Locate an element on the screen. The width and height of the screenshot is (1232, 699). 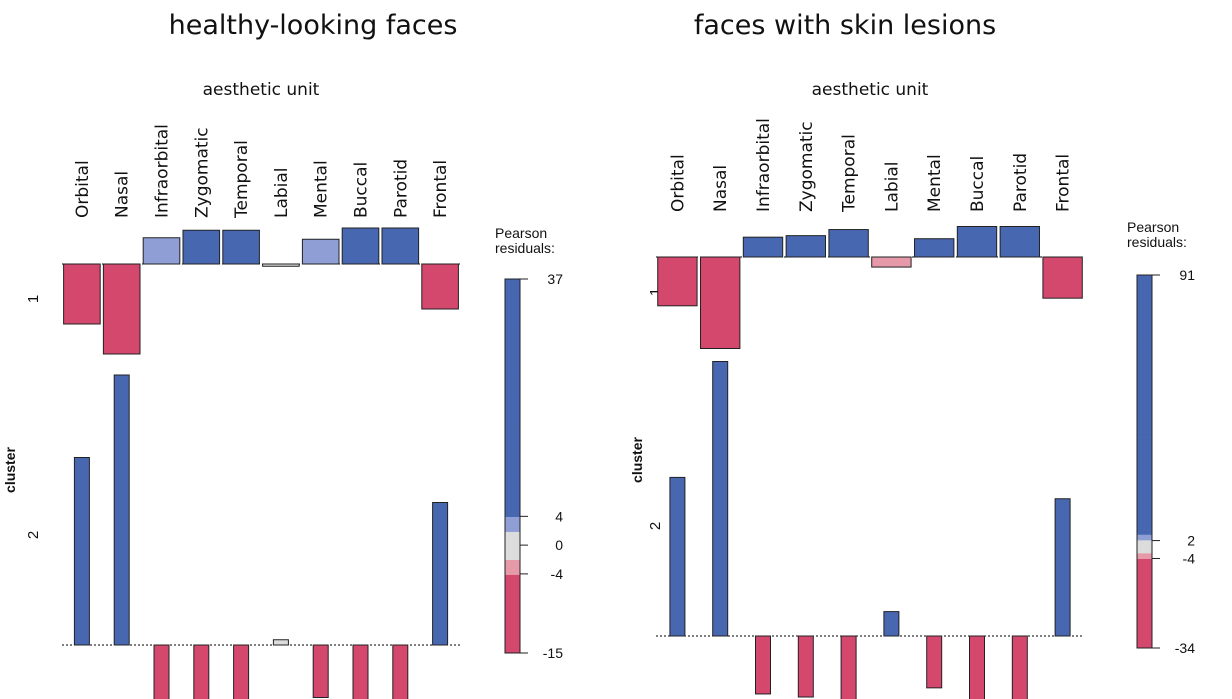
row-label: 1 is located at coordinates (655, 292).